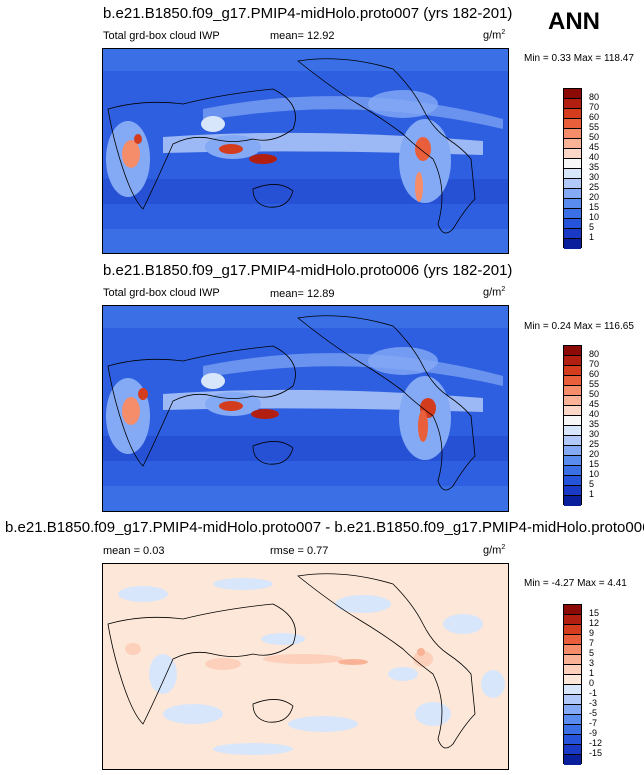 The image size is (644, 775). I want to click on panel-1-mean: mean= 12.92, so click(302, 36).